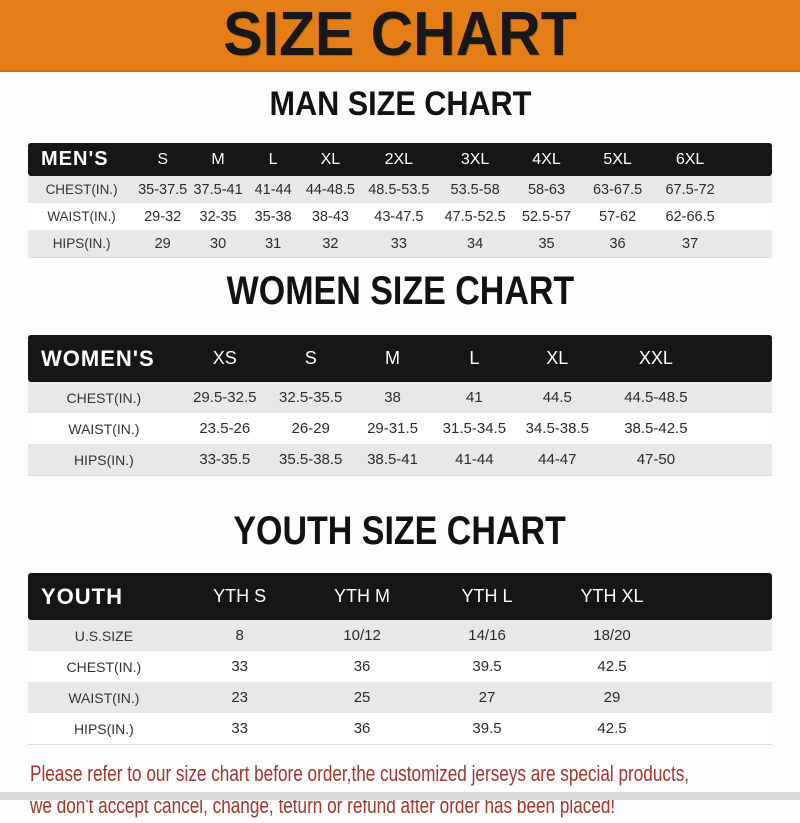 This screenshot has width=800, height=823. I want to click on size-value-cell: 62-66.5, so click(690, 216).